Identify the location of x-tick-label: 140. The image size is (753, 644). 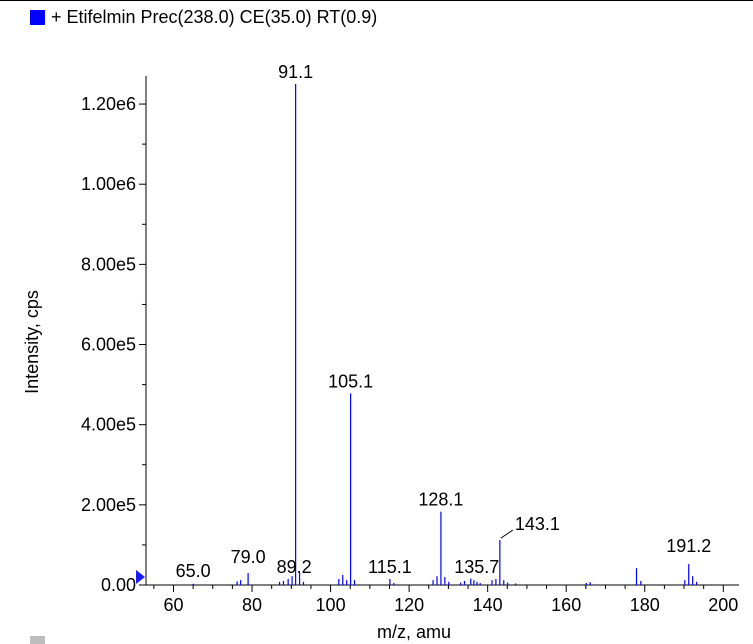
(488, 605).